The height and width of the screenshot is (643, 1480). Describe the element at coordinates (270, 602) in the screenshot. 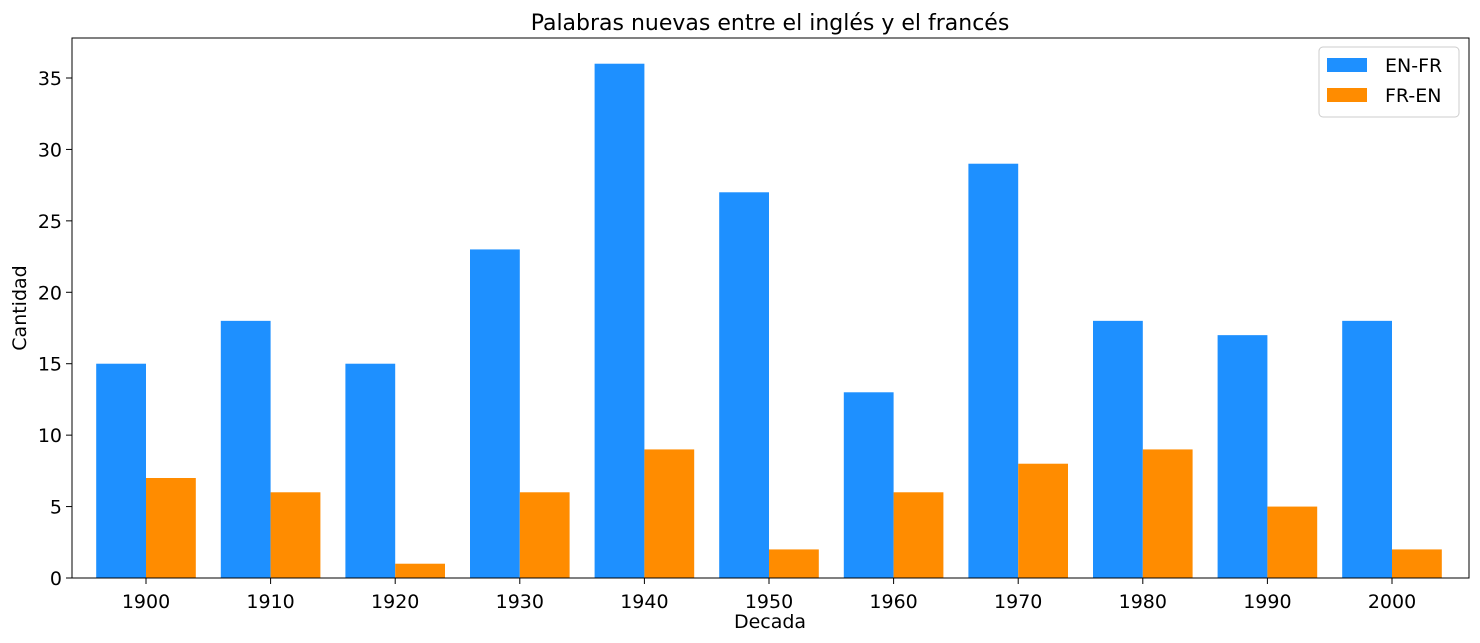

I see `x-tick-label: 1910` at that location.